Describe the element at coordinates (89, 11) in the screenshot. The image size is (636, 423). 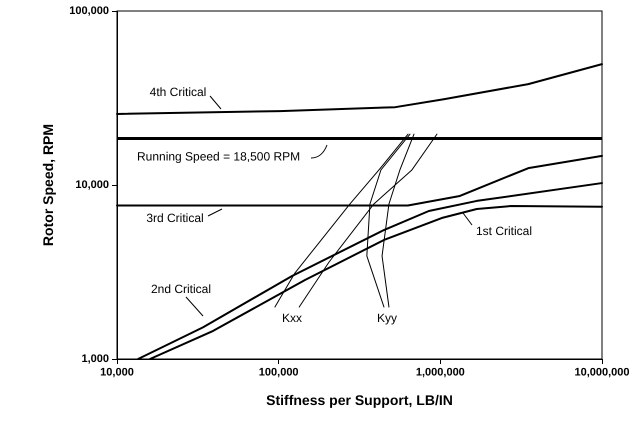
I see `y-tick-label: 100,000` at that location.